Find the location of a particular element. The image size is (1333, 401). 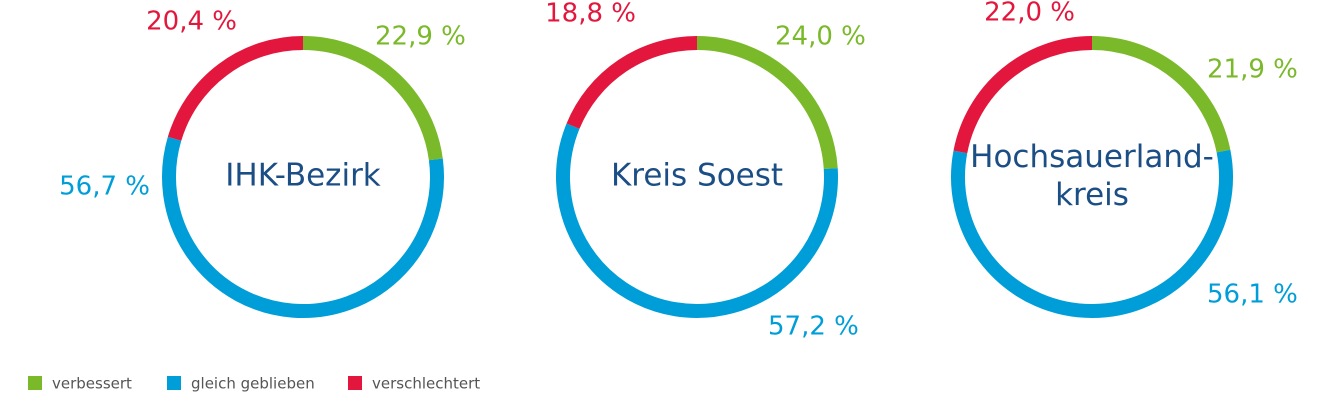

legend-label: gleich geblieben is located at coordinates (253, 384).